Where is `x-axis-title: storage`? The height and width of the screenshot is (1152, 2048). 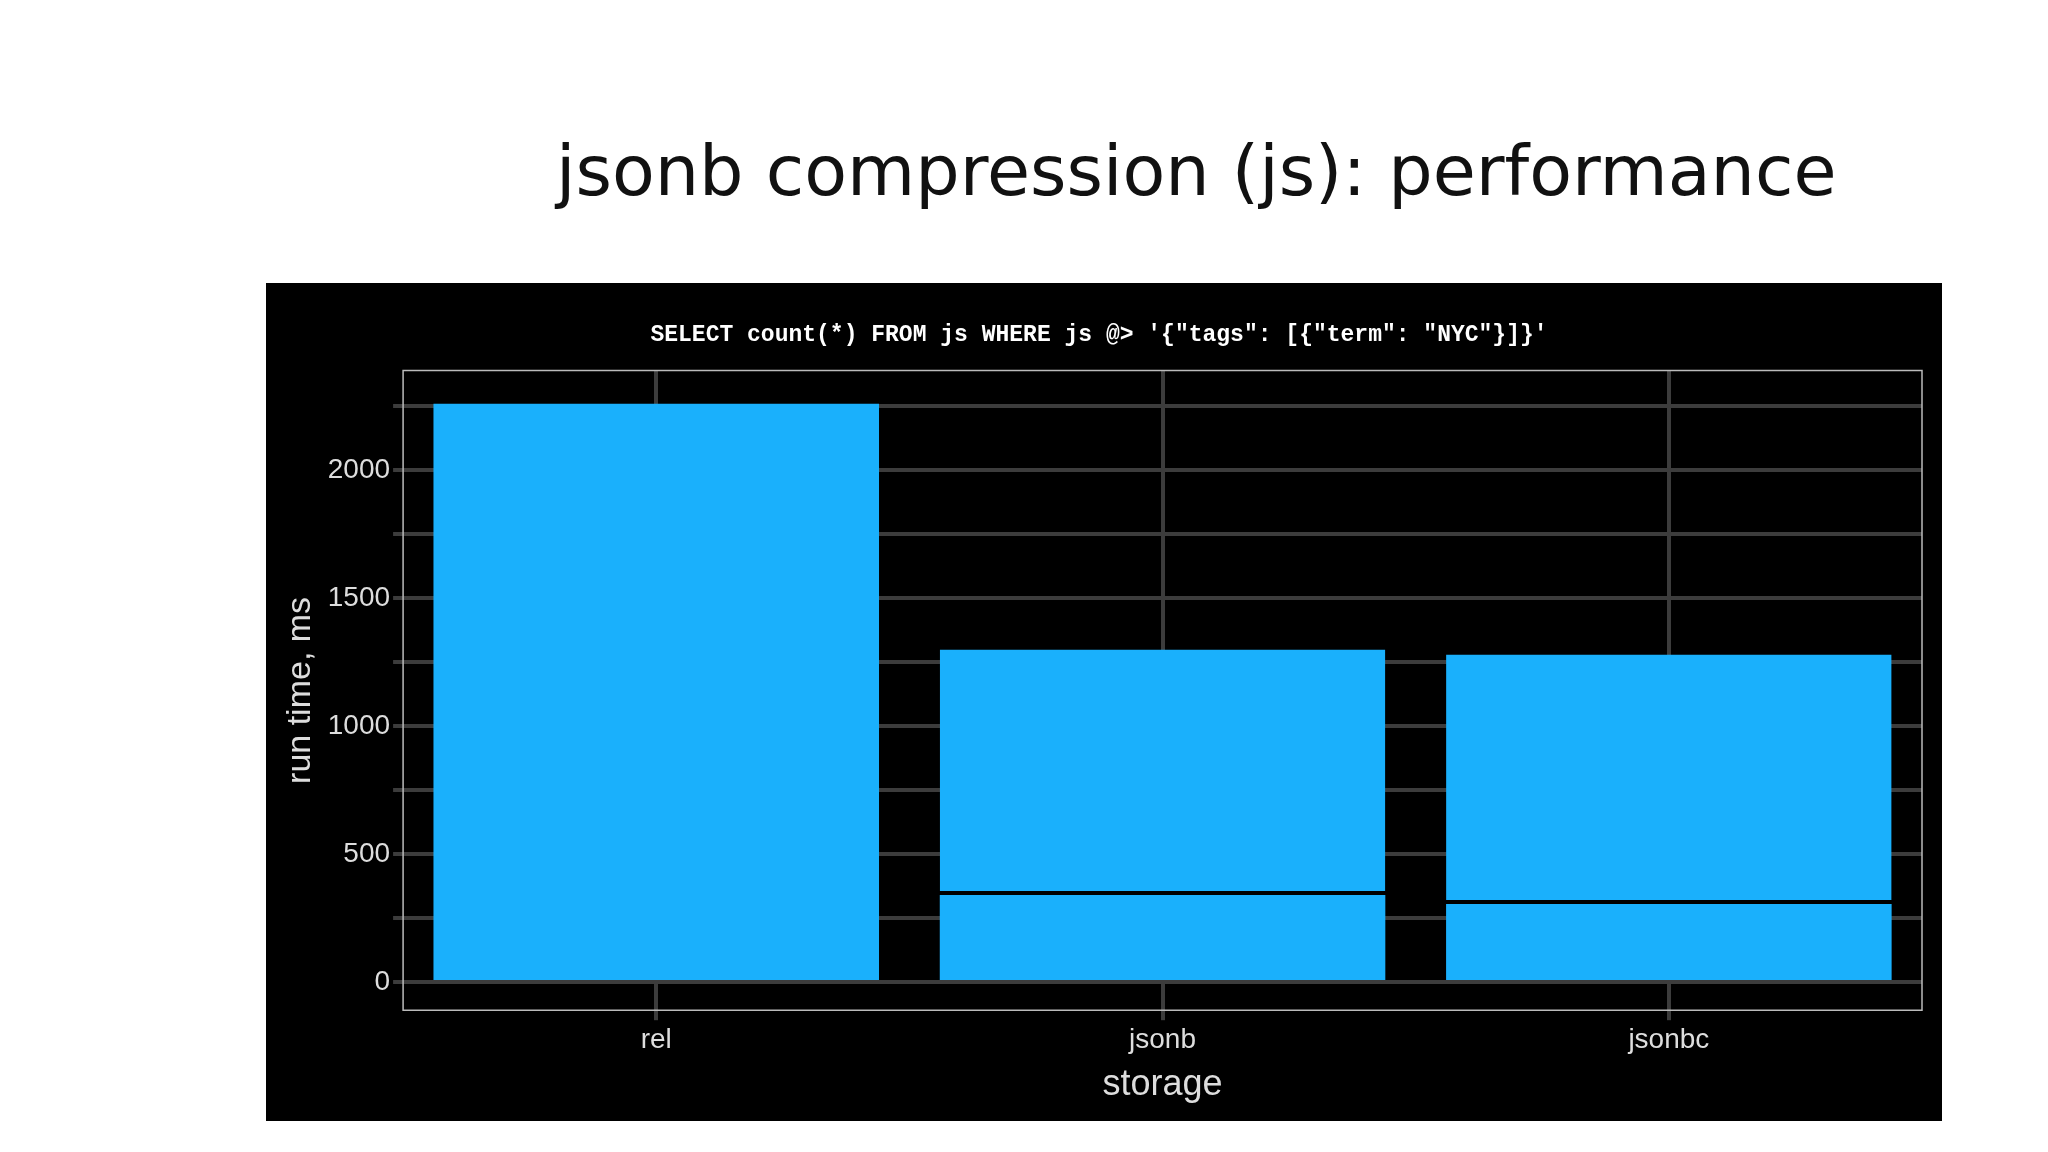 x-axis-title: storage is located at coordinates (1162, 1083).